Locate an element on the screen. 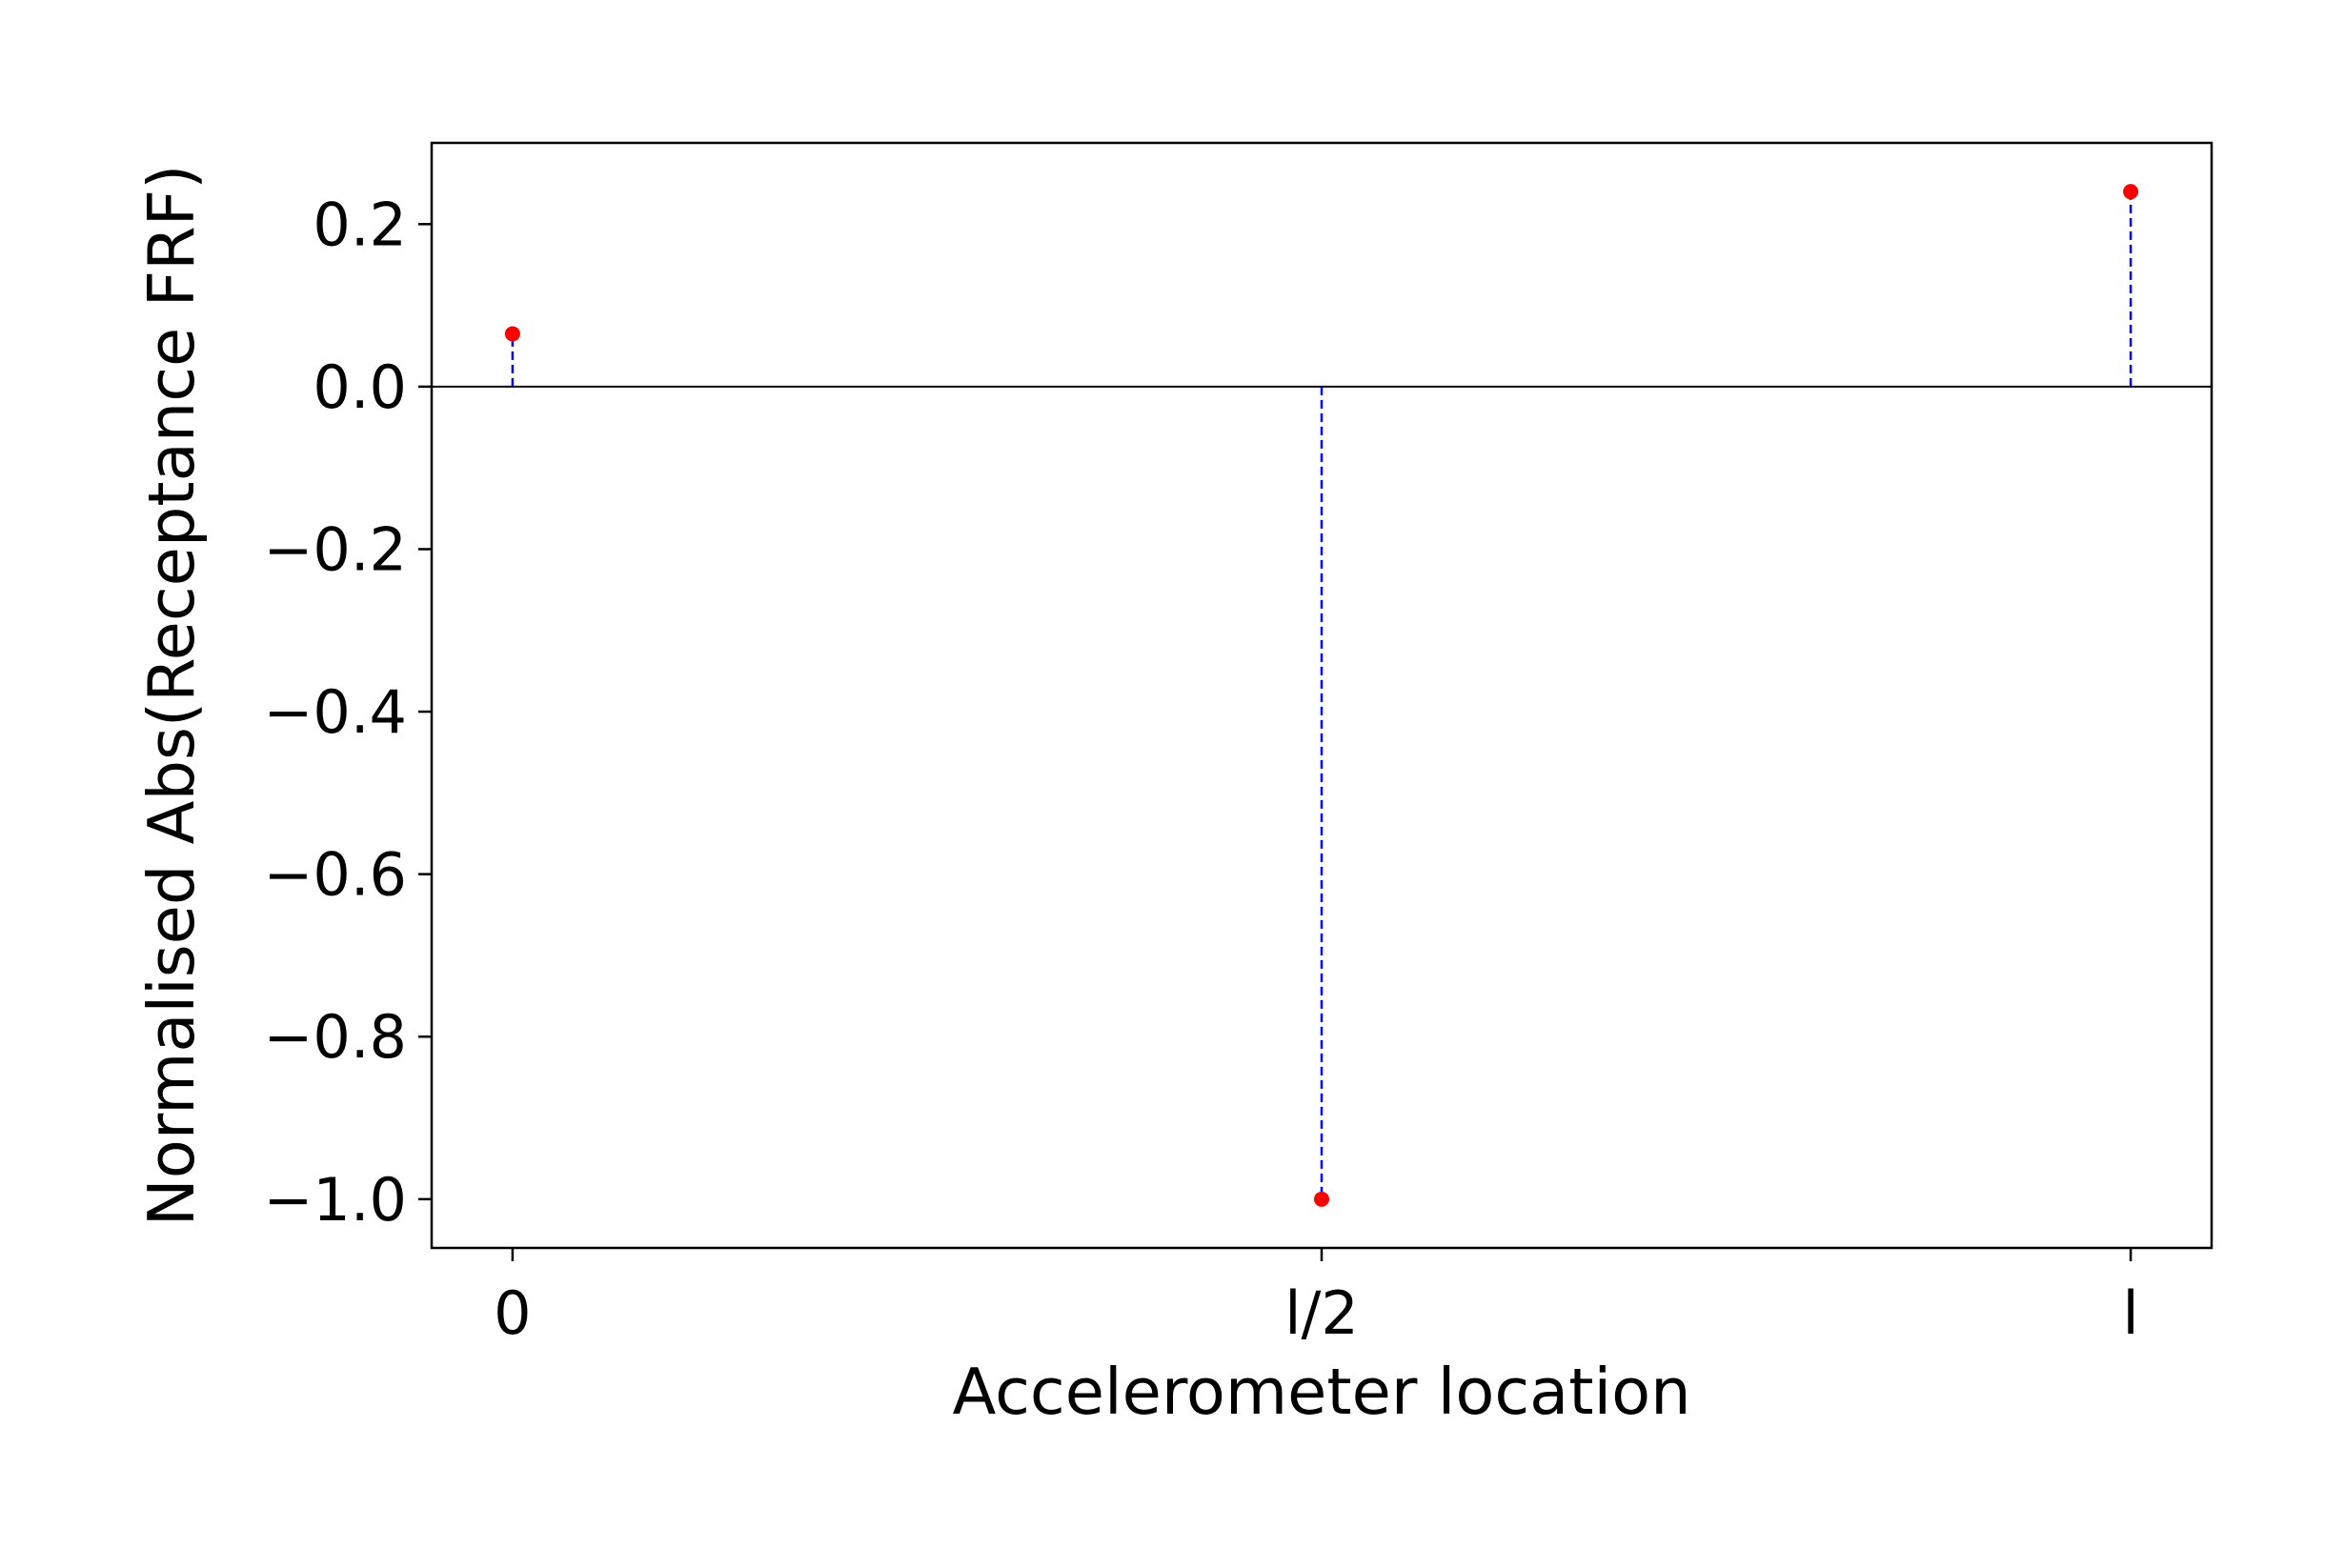  y-tick-label: −0.6 is located at coordinates (335, 875).